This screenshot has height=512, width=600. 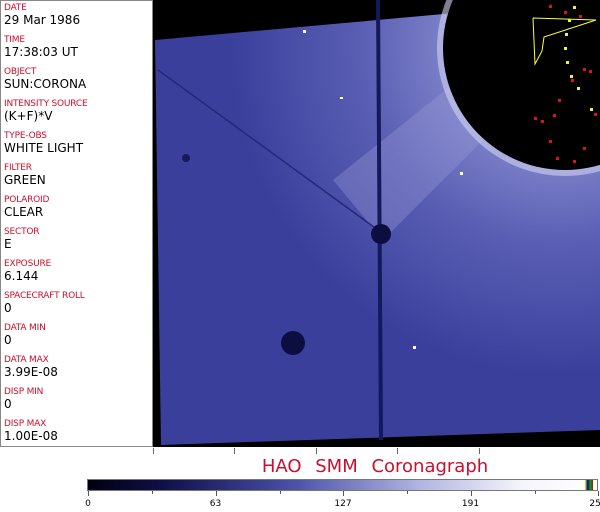 I want to click on dark-spot, so click(x=293, y=343).